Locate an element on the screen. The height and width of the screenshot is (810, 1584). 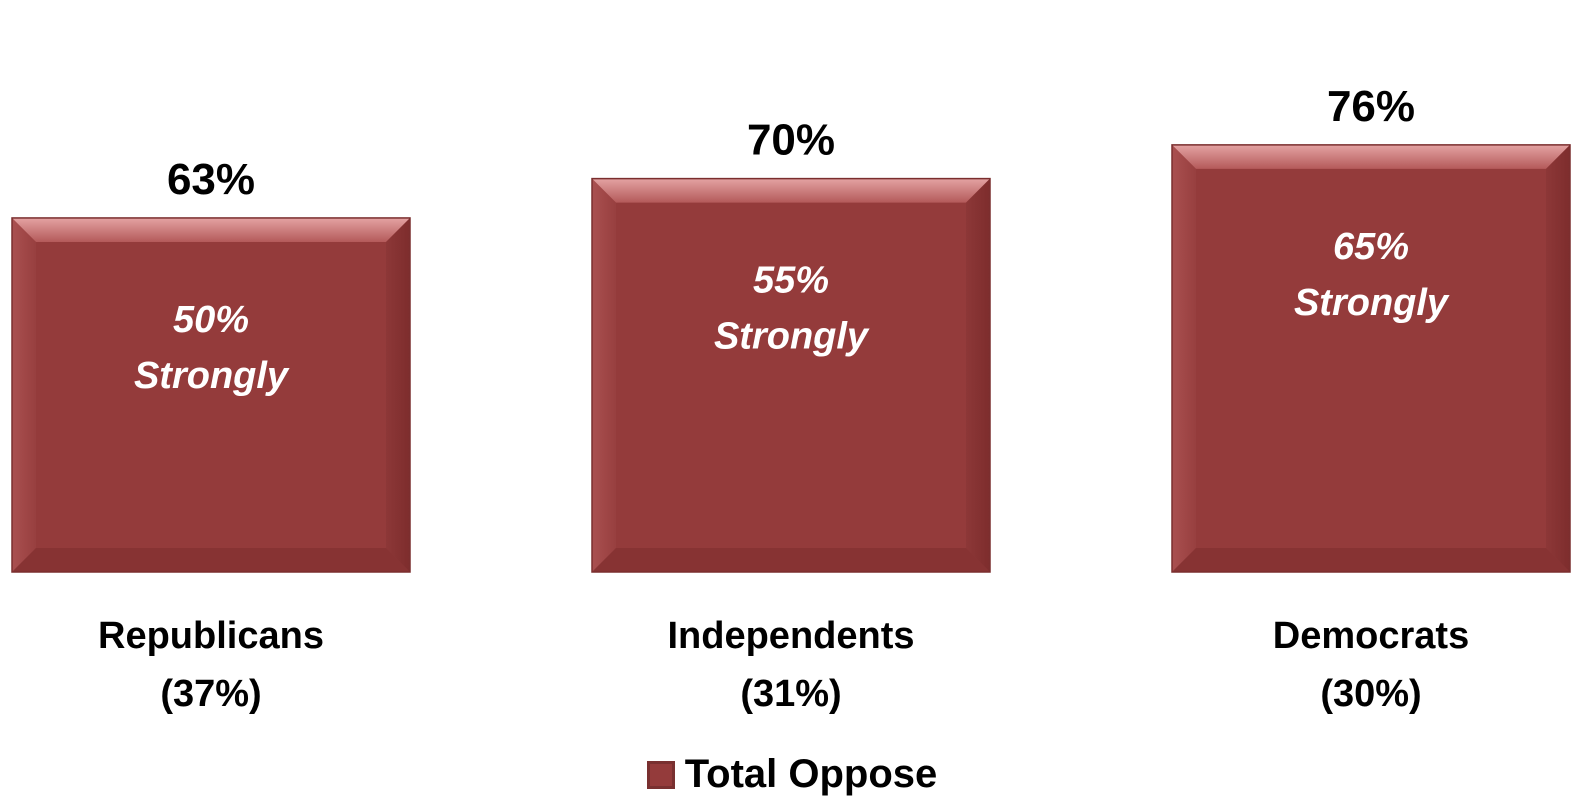
category-label: Republicans is located at coordinates (211, 636).